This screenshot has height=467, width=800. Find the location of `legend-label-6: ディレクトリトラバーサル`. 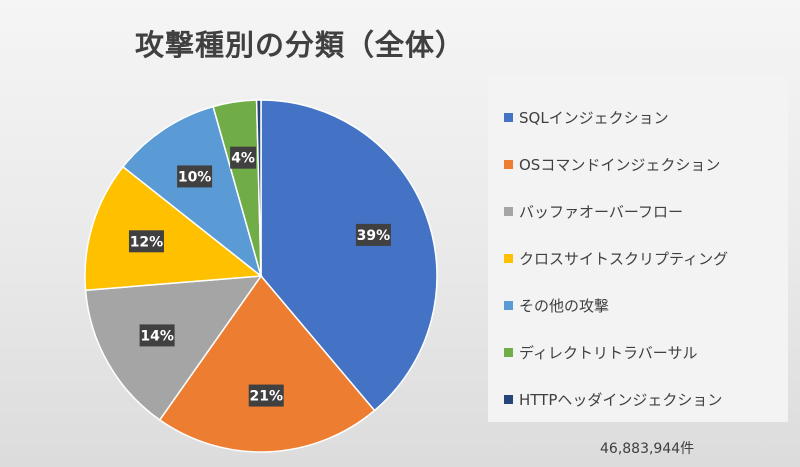

legend-label-6: ディレクトリトラバーサル is located at coordinates (608, 353).